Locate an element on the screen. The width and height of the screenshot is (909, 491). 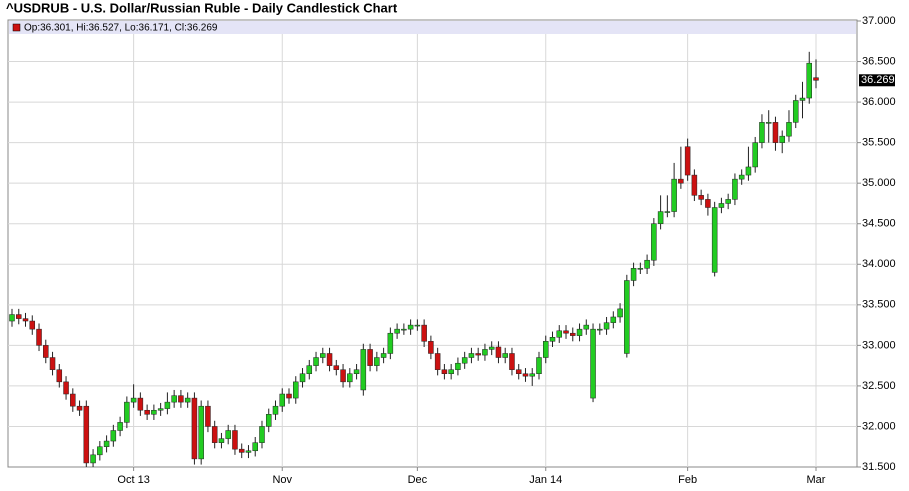
legend-swatch is located at coordinates (16, 27).